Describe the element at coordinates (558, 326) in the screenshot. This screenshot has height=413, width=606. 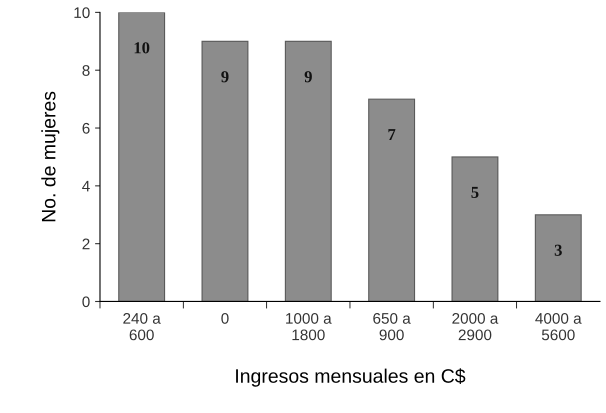
I see `x-tick-label: 4000 a 5600` at that location.